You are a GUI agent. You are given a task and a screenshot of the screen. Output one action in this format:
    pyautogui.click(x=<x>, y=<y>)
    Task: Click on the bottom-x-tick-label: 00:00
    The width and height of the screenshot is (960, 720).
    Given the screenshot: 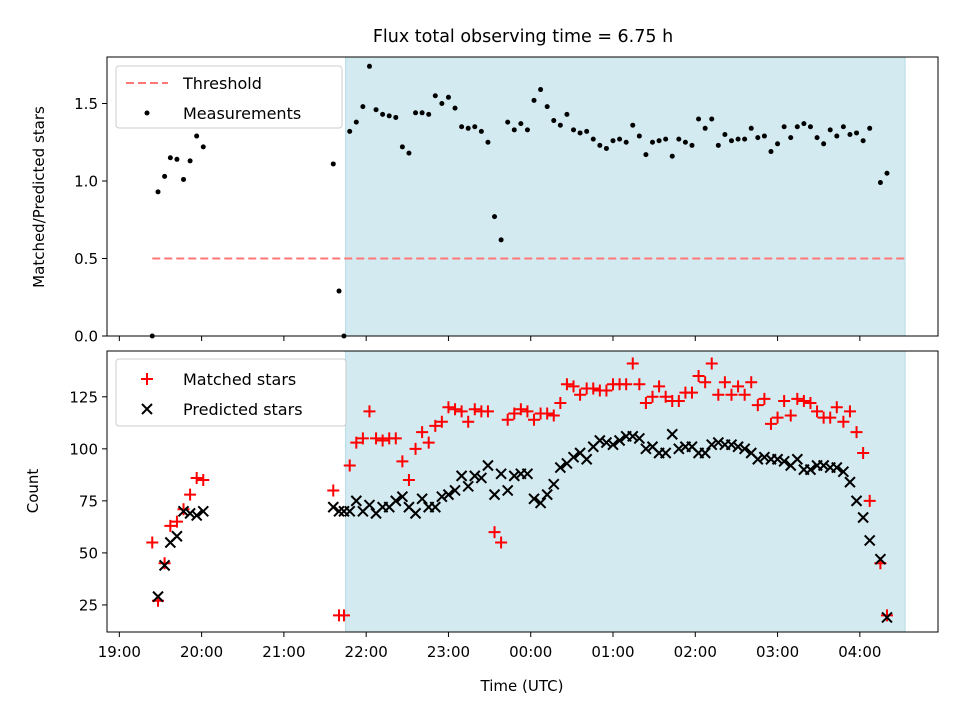 What is the action you would take?
    pyautogui.click(x=530, y=652)
    